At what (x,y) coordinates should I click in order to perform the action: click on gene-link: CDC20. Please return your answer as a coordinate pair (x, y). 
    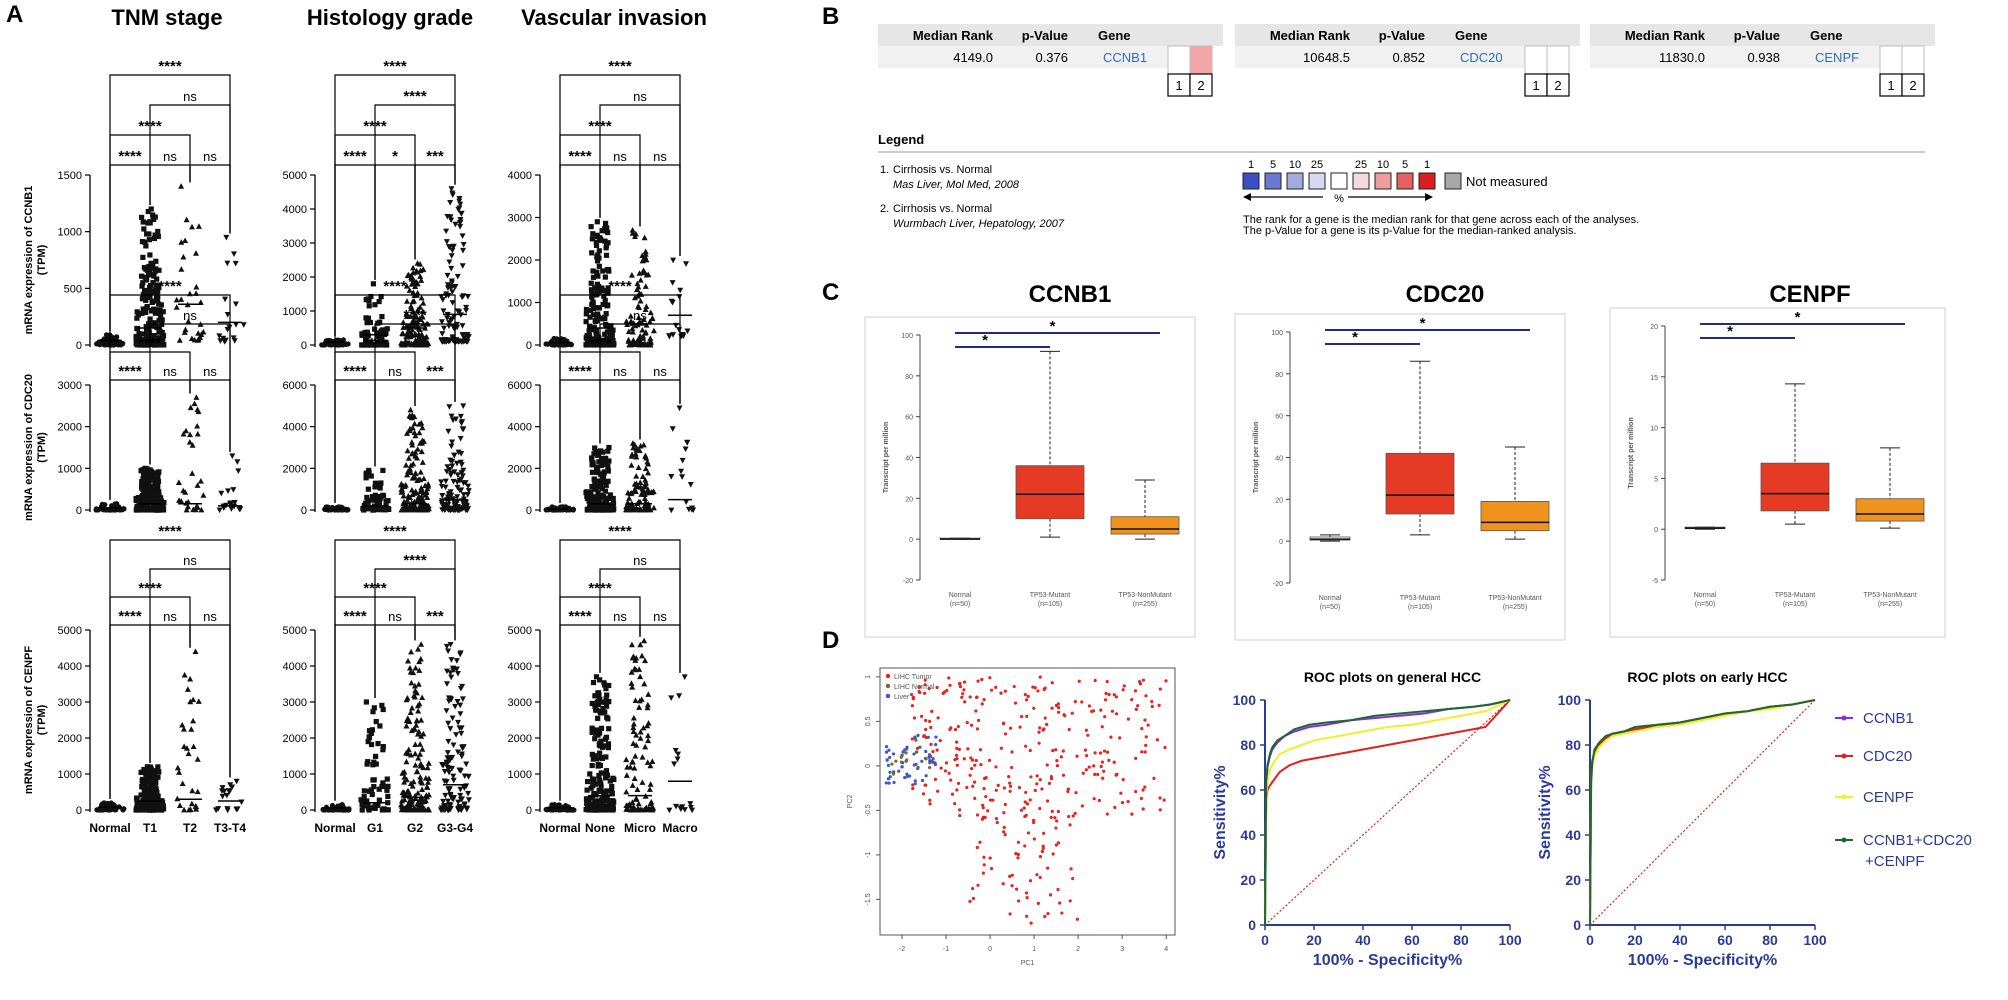
    Looking at the image, I should click on (1481, 57).